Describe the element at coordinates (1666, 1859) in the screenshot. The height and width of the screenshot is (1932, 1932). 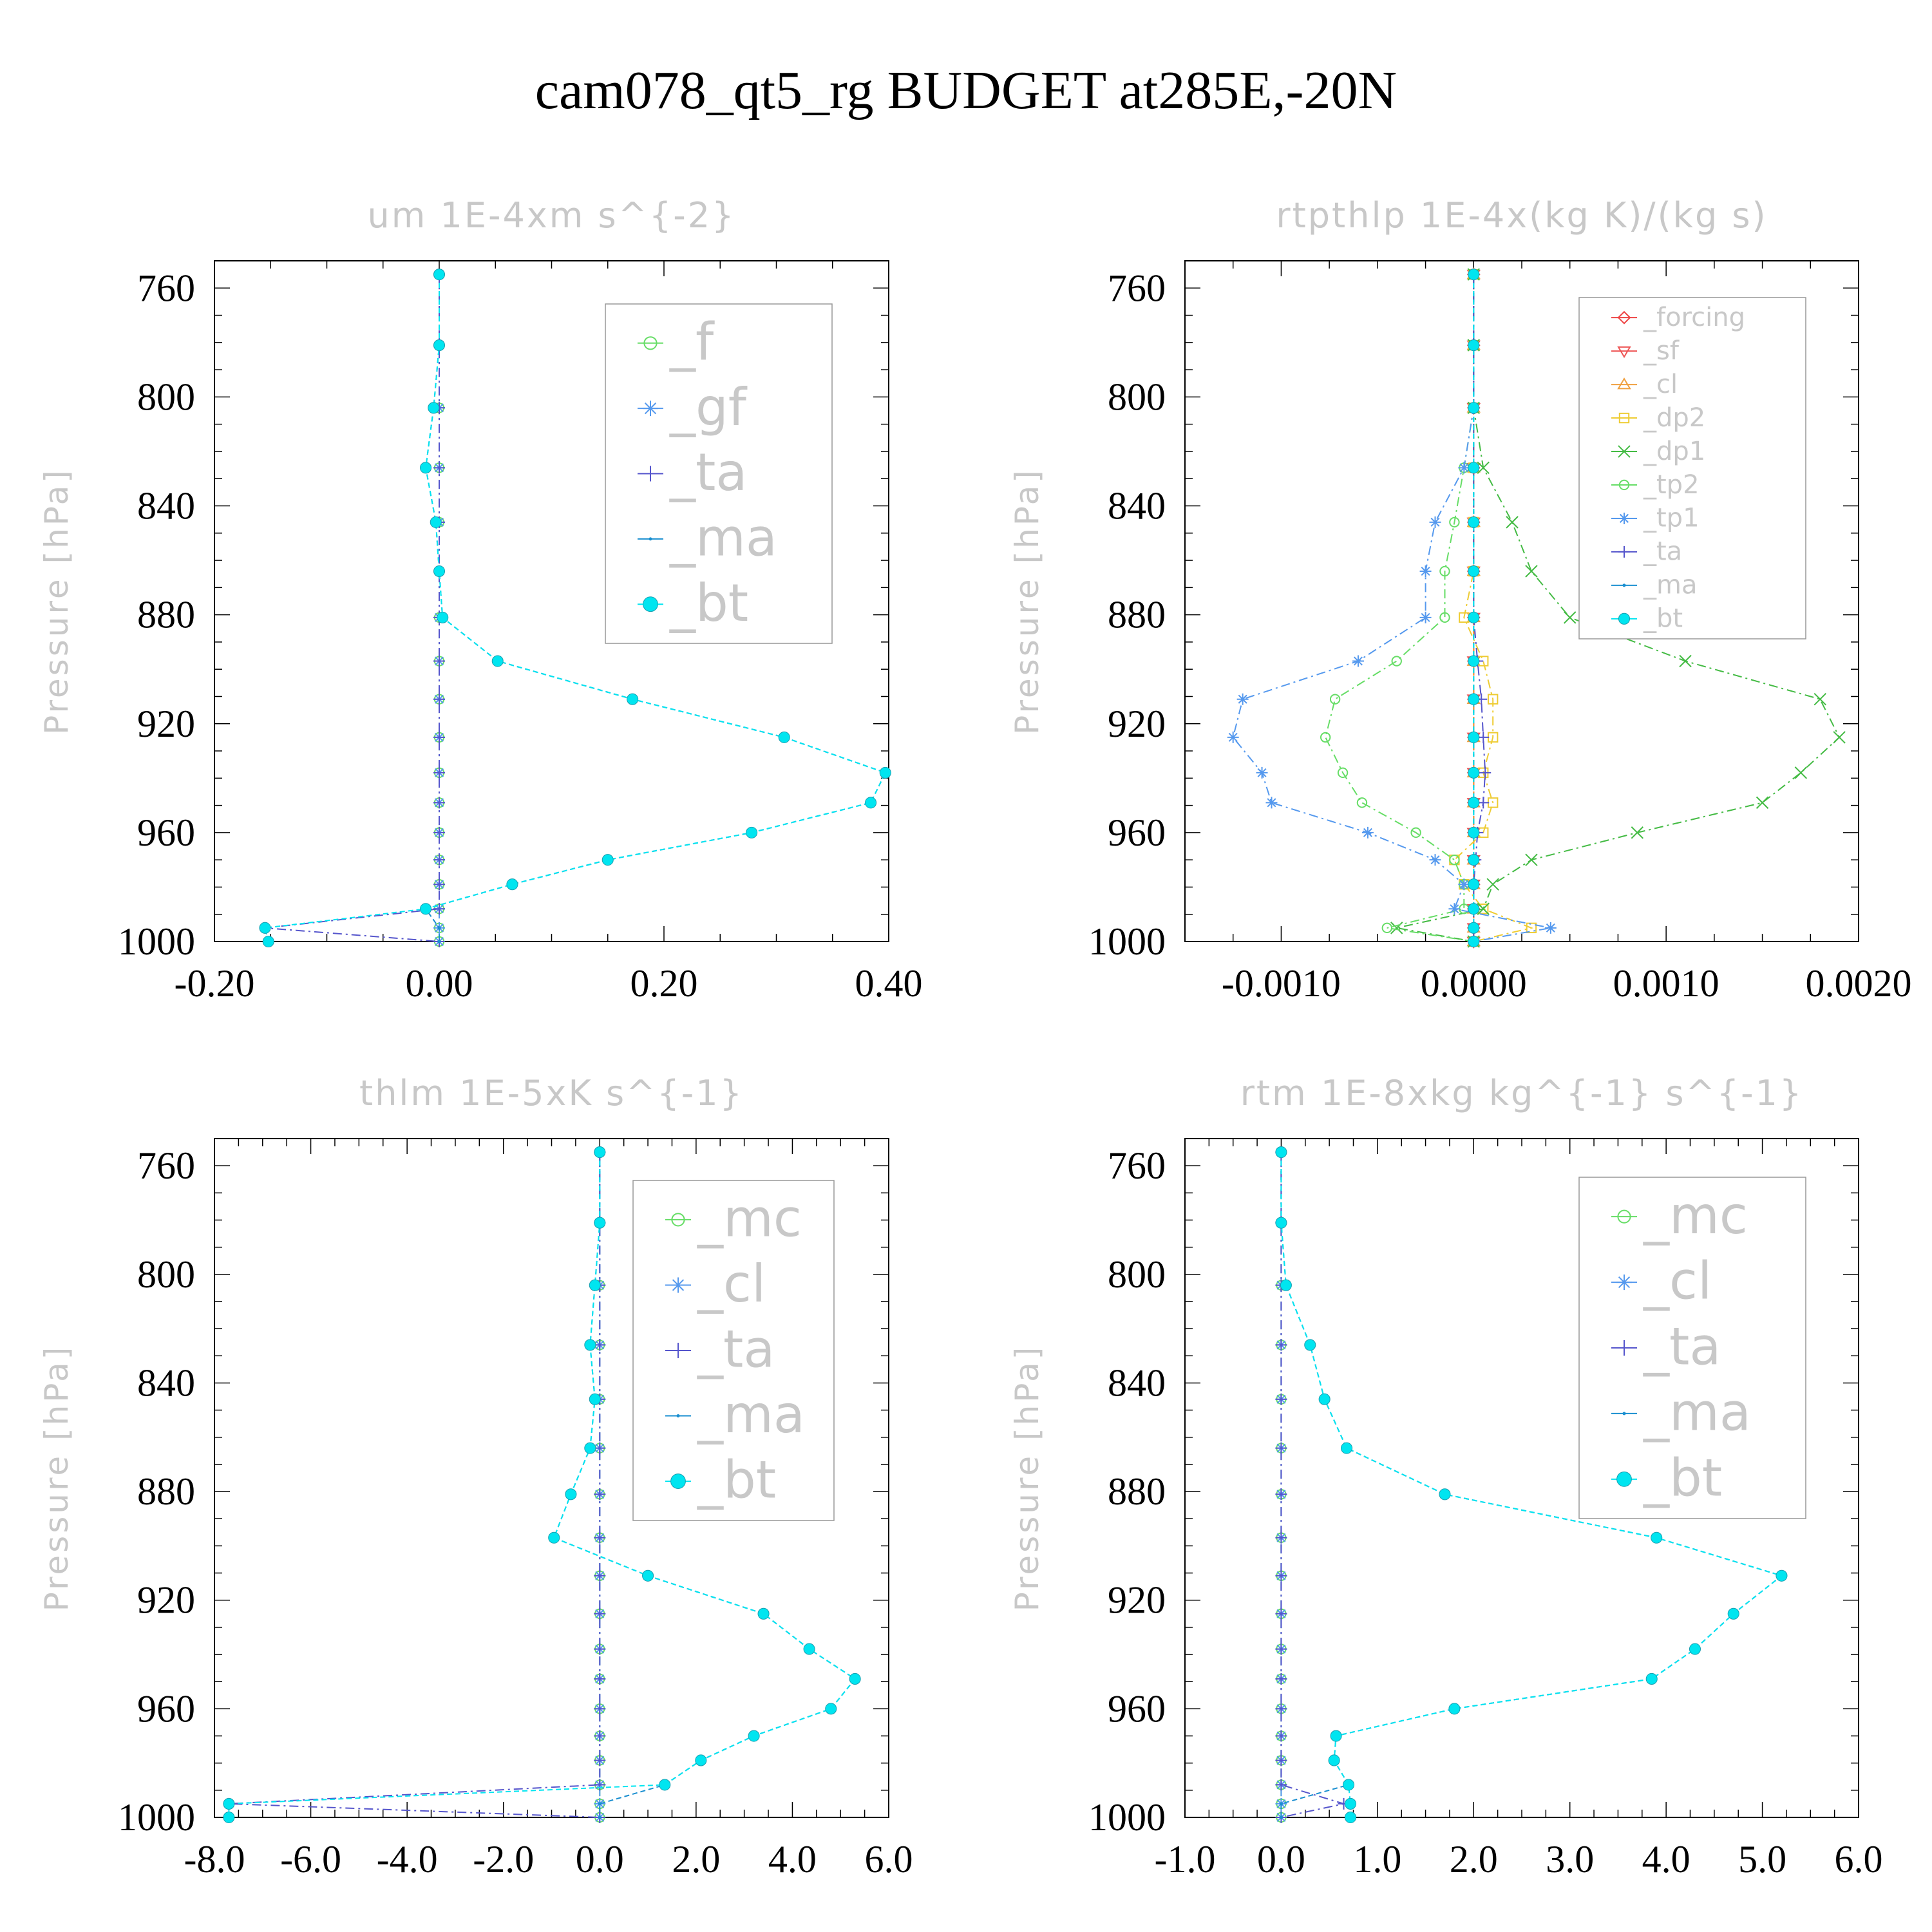
I see `x-tick-label: 4.0` at that location.